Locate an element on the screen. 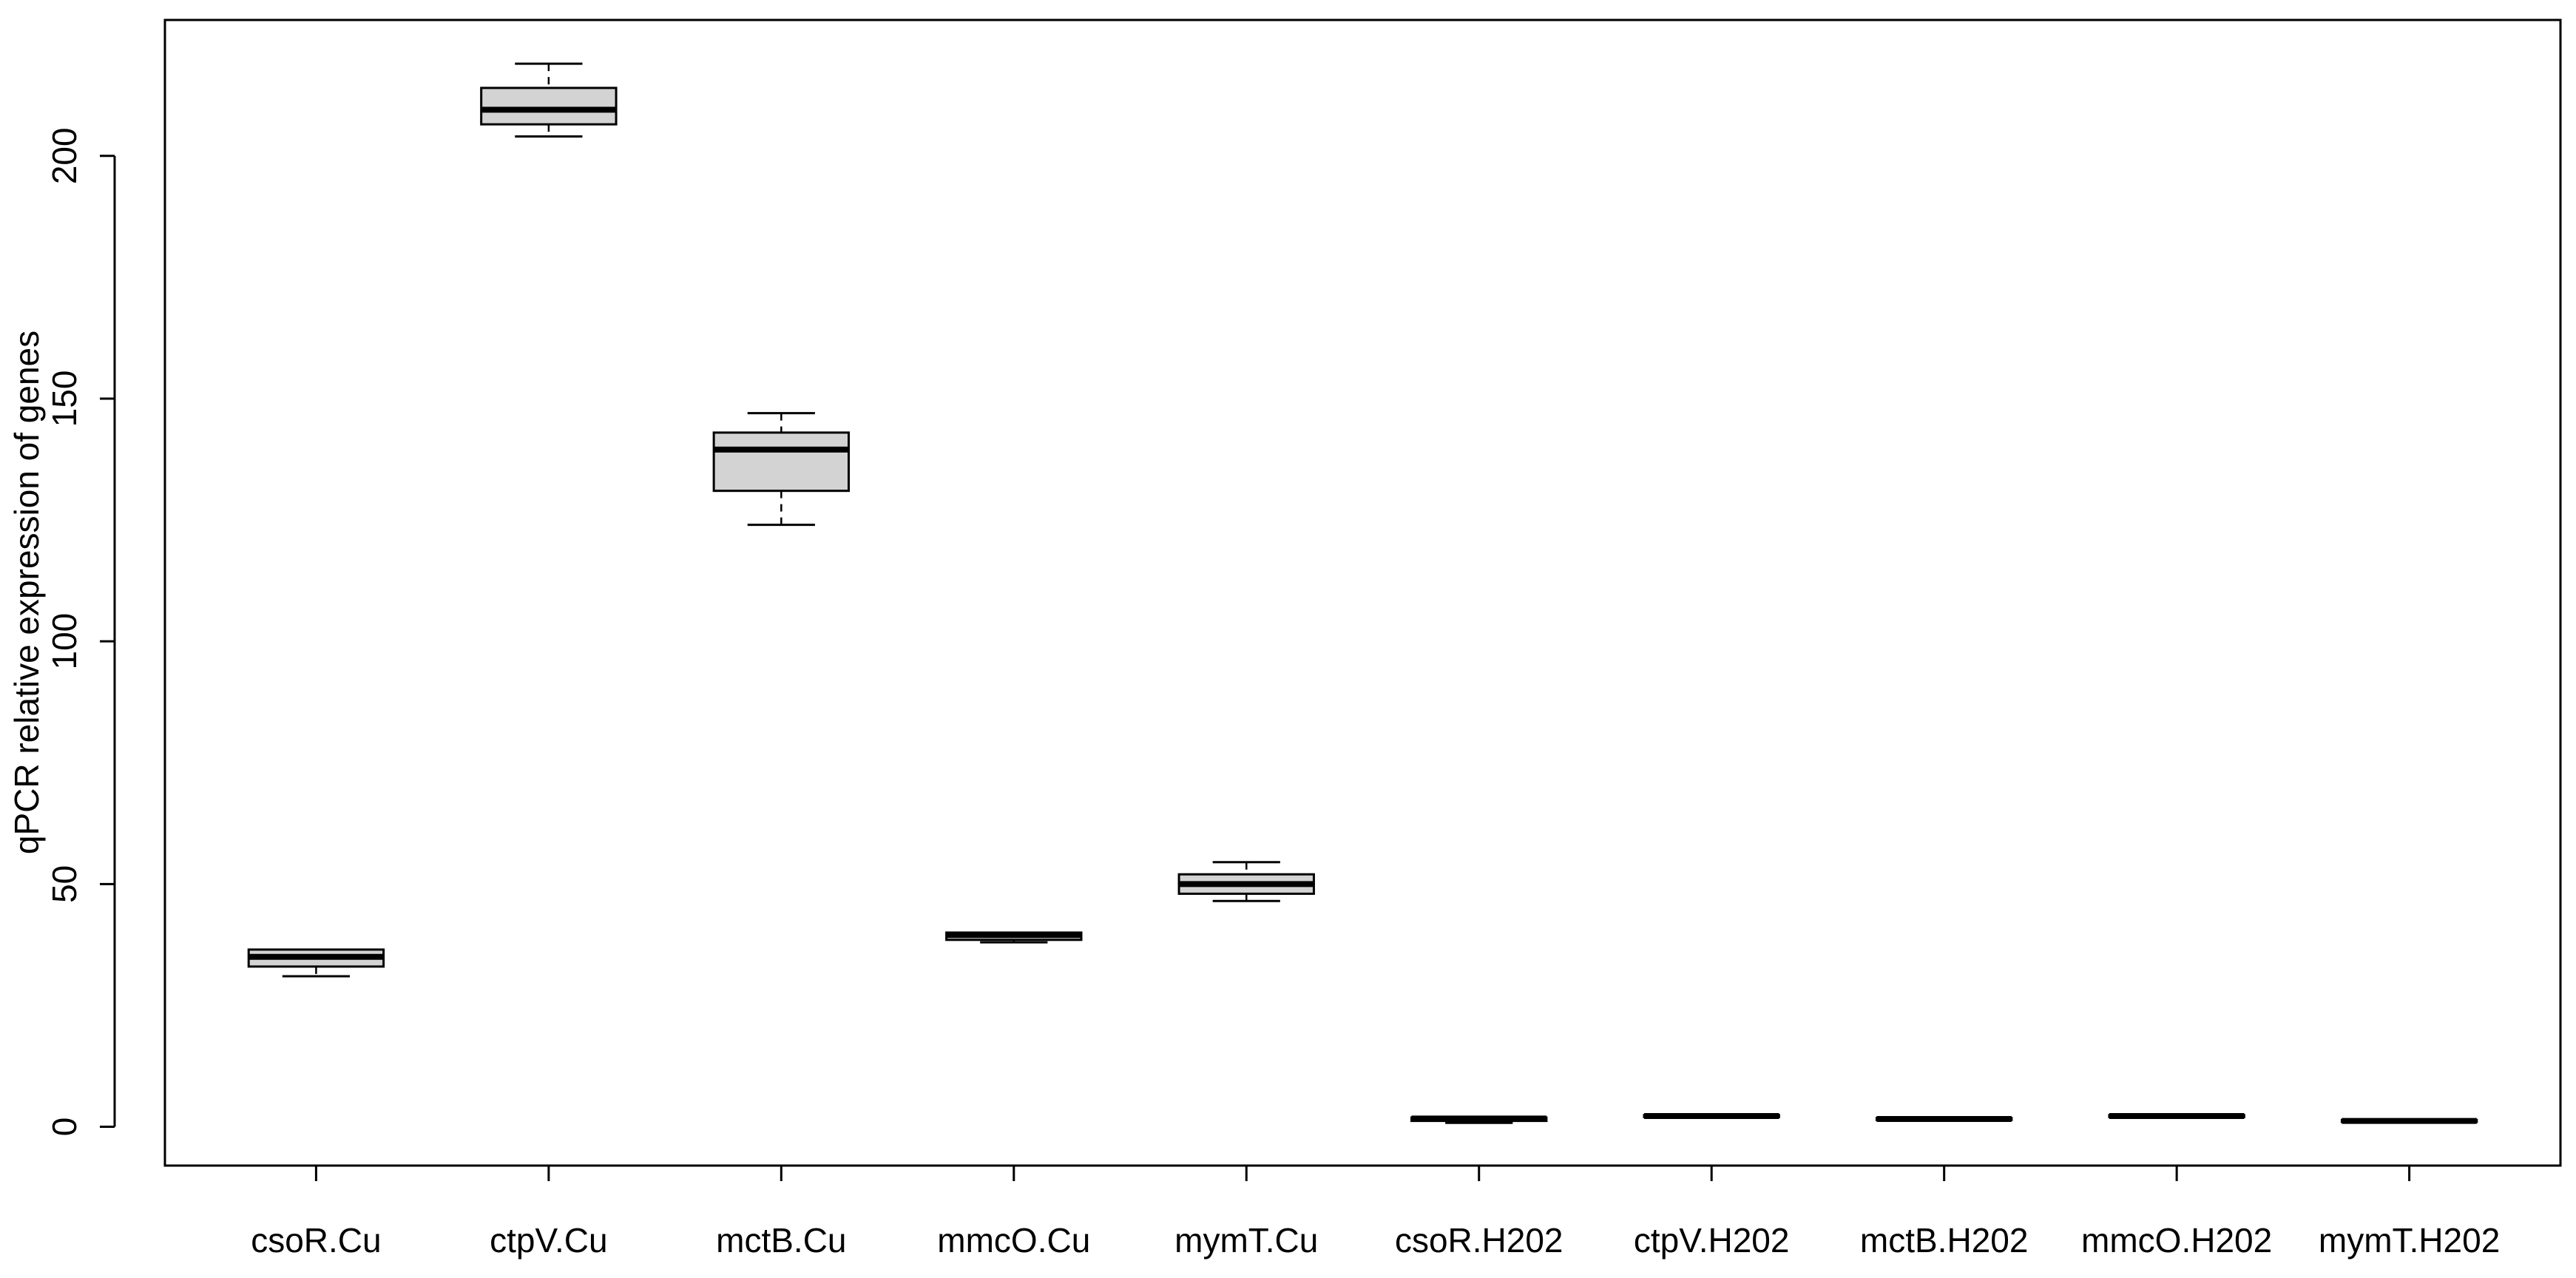 The image size is (2576, 1278). x-tick-label: csoR.Cu is located at coordinates (316, 1240).